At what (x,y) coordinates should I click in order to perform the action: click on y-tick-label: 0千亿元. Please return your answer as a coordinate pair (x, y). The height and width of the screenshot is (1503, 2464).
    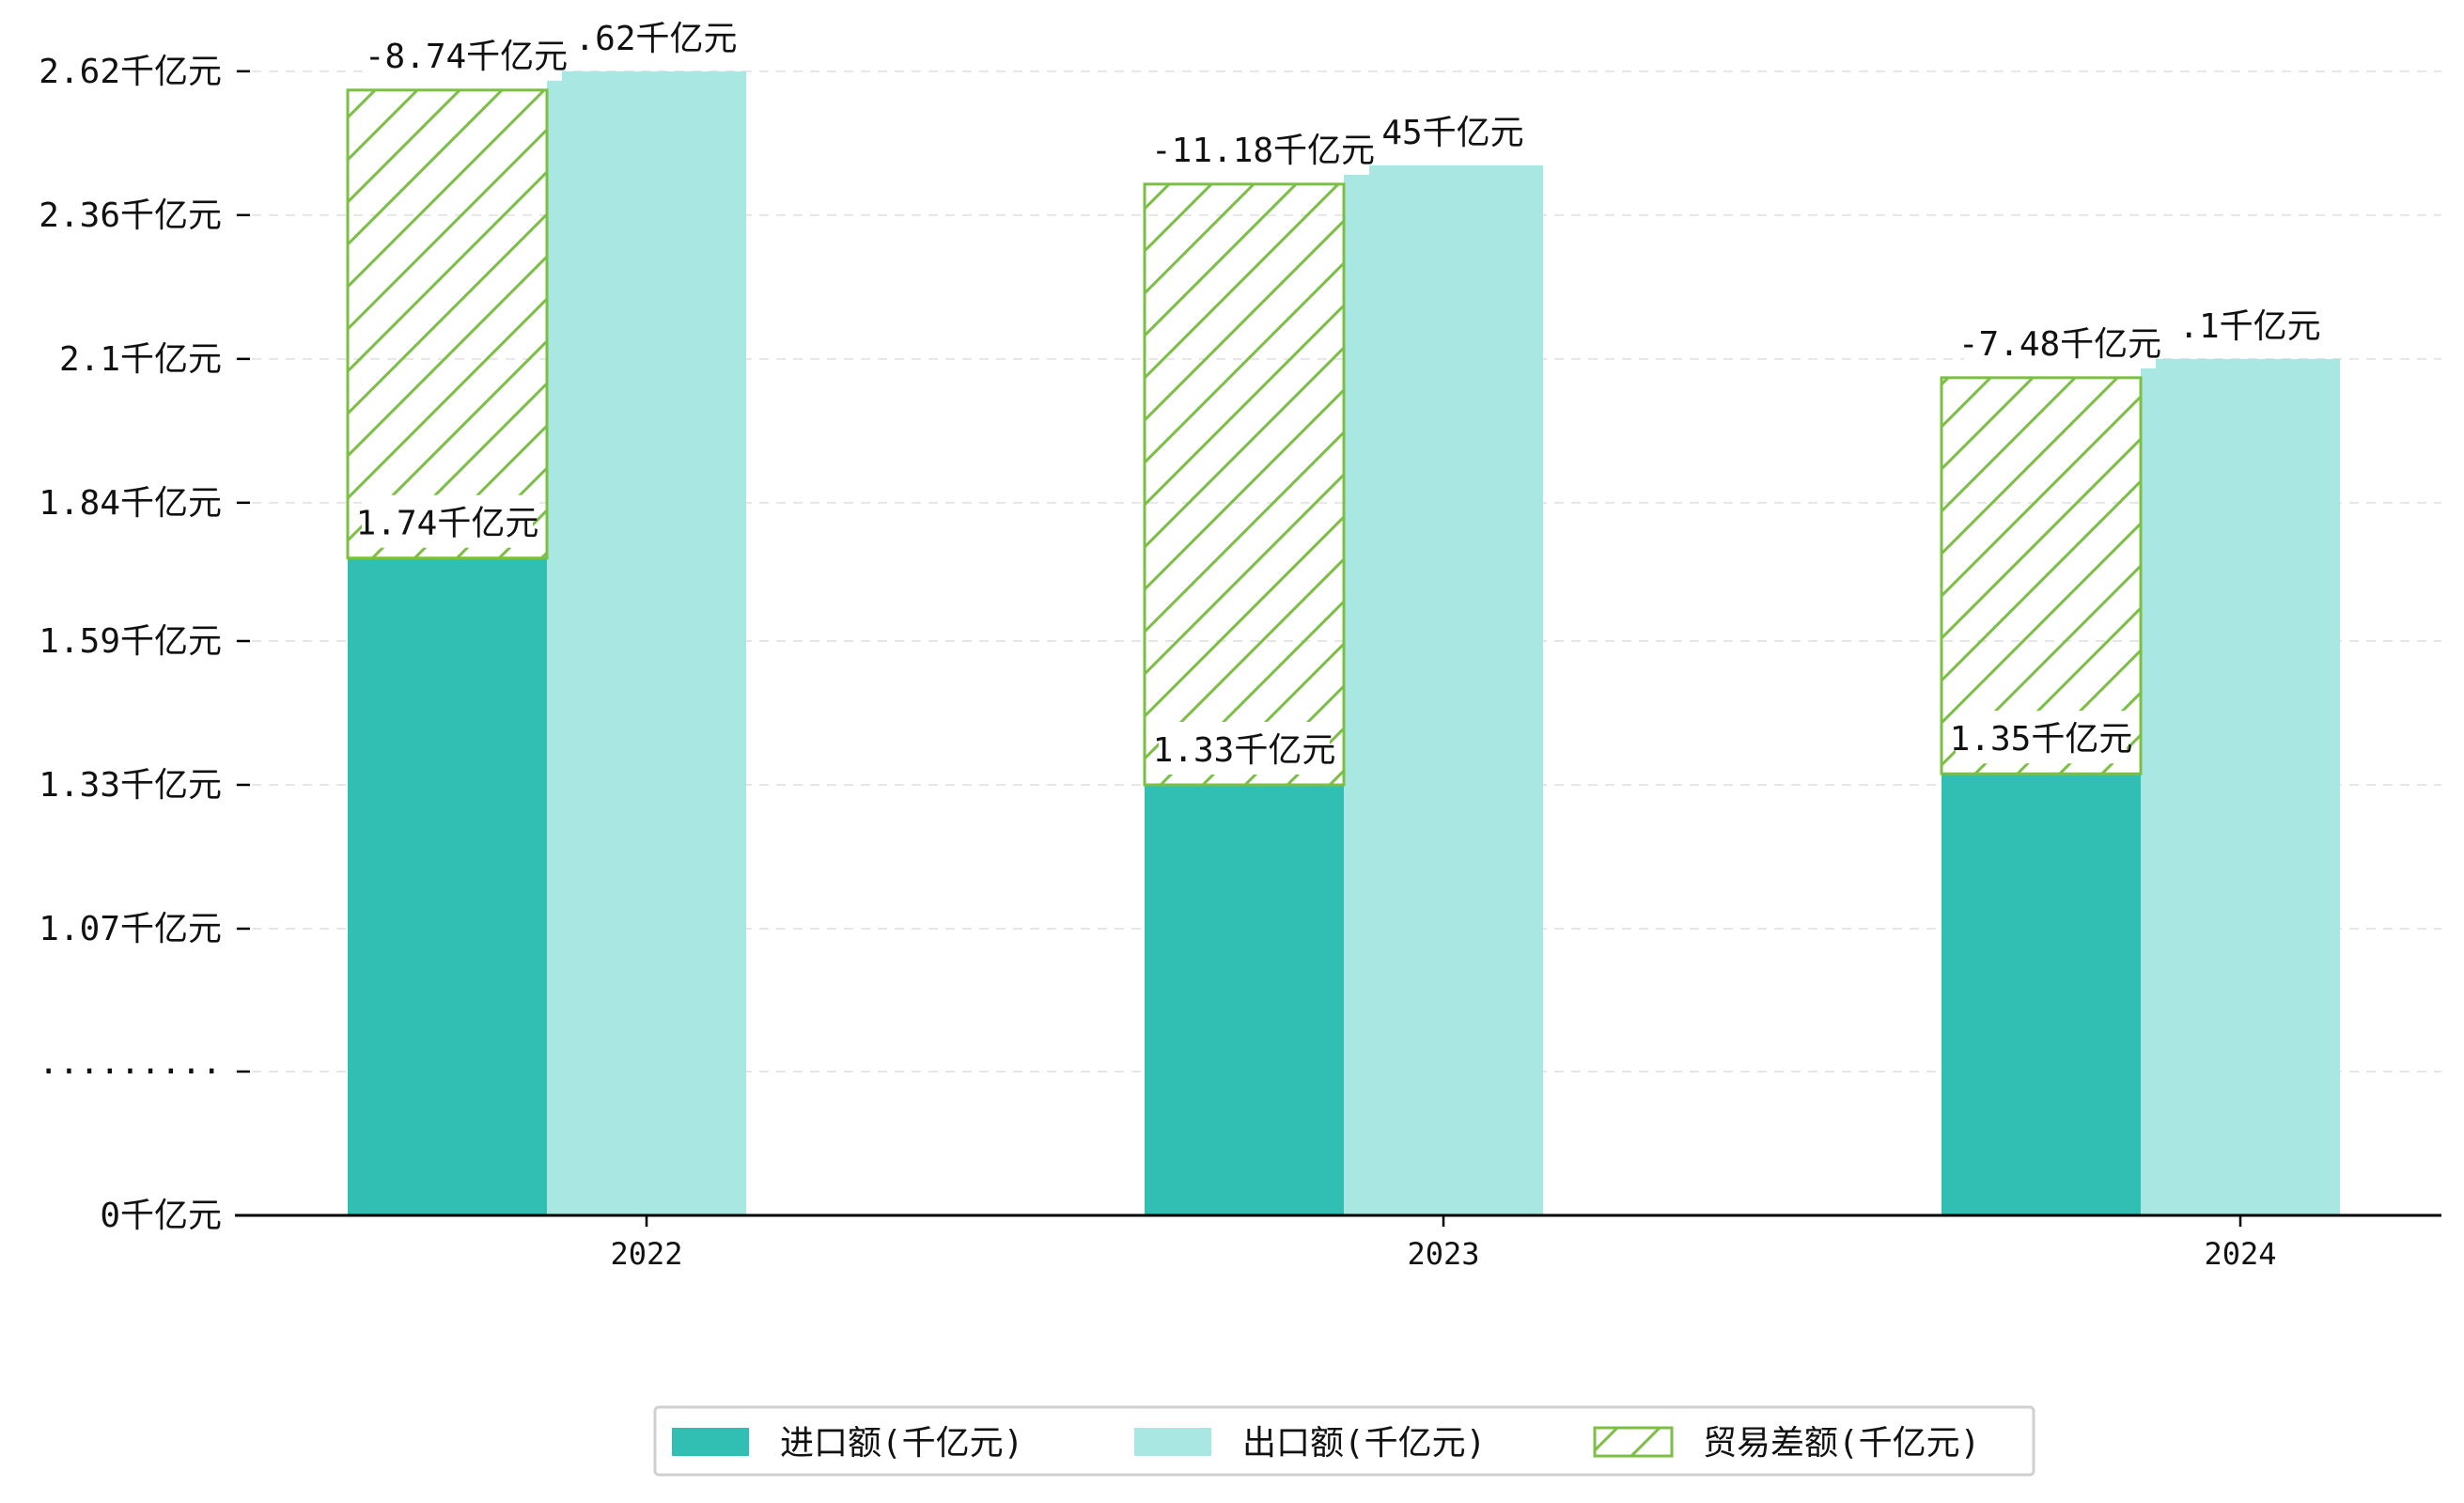
    Looking at the image, I should click on (161, 1216).